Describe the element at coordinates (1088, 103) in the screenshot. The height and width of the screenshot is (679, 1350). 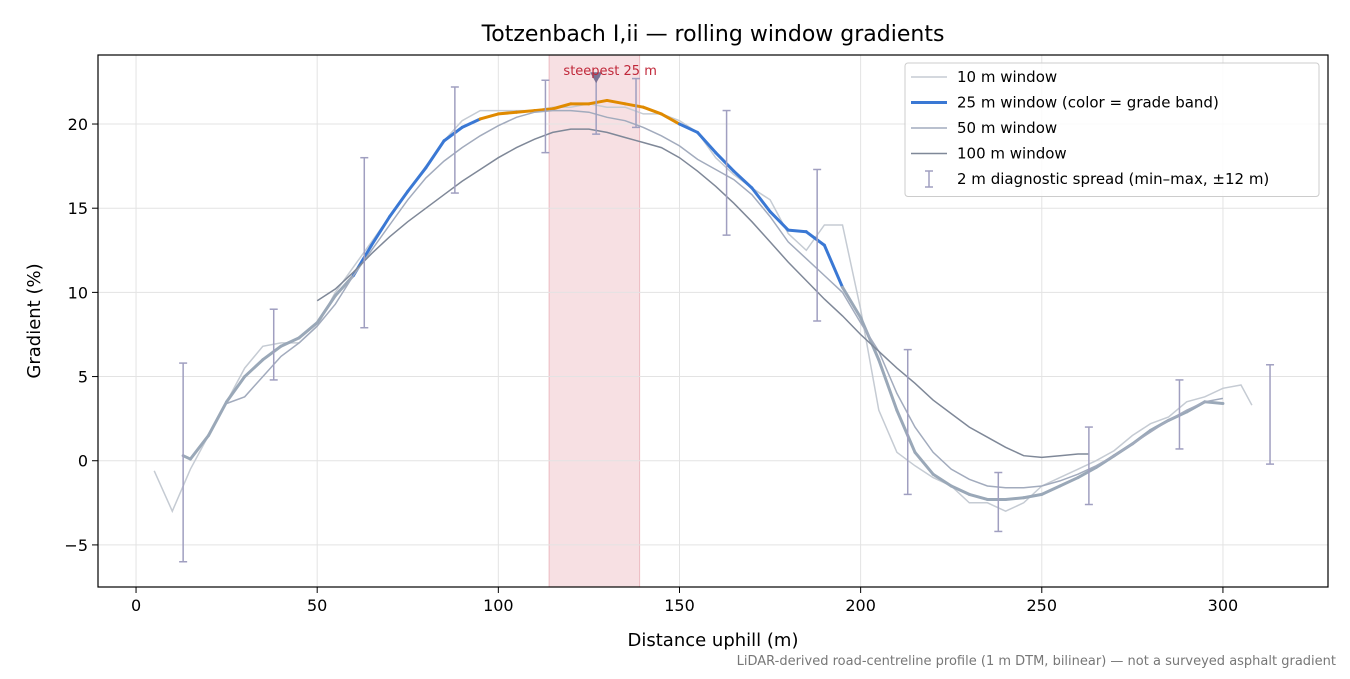
I see `legend-label: 25 m window (color = grade band)` at that location.